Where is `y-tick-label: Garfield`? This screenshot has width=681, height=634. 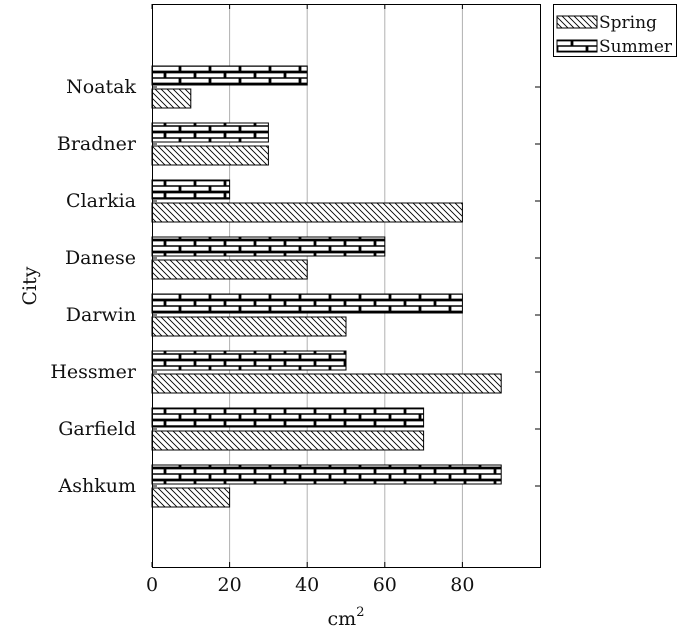 y-tick-label: Garfield is located at coordinates (97, 429).